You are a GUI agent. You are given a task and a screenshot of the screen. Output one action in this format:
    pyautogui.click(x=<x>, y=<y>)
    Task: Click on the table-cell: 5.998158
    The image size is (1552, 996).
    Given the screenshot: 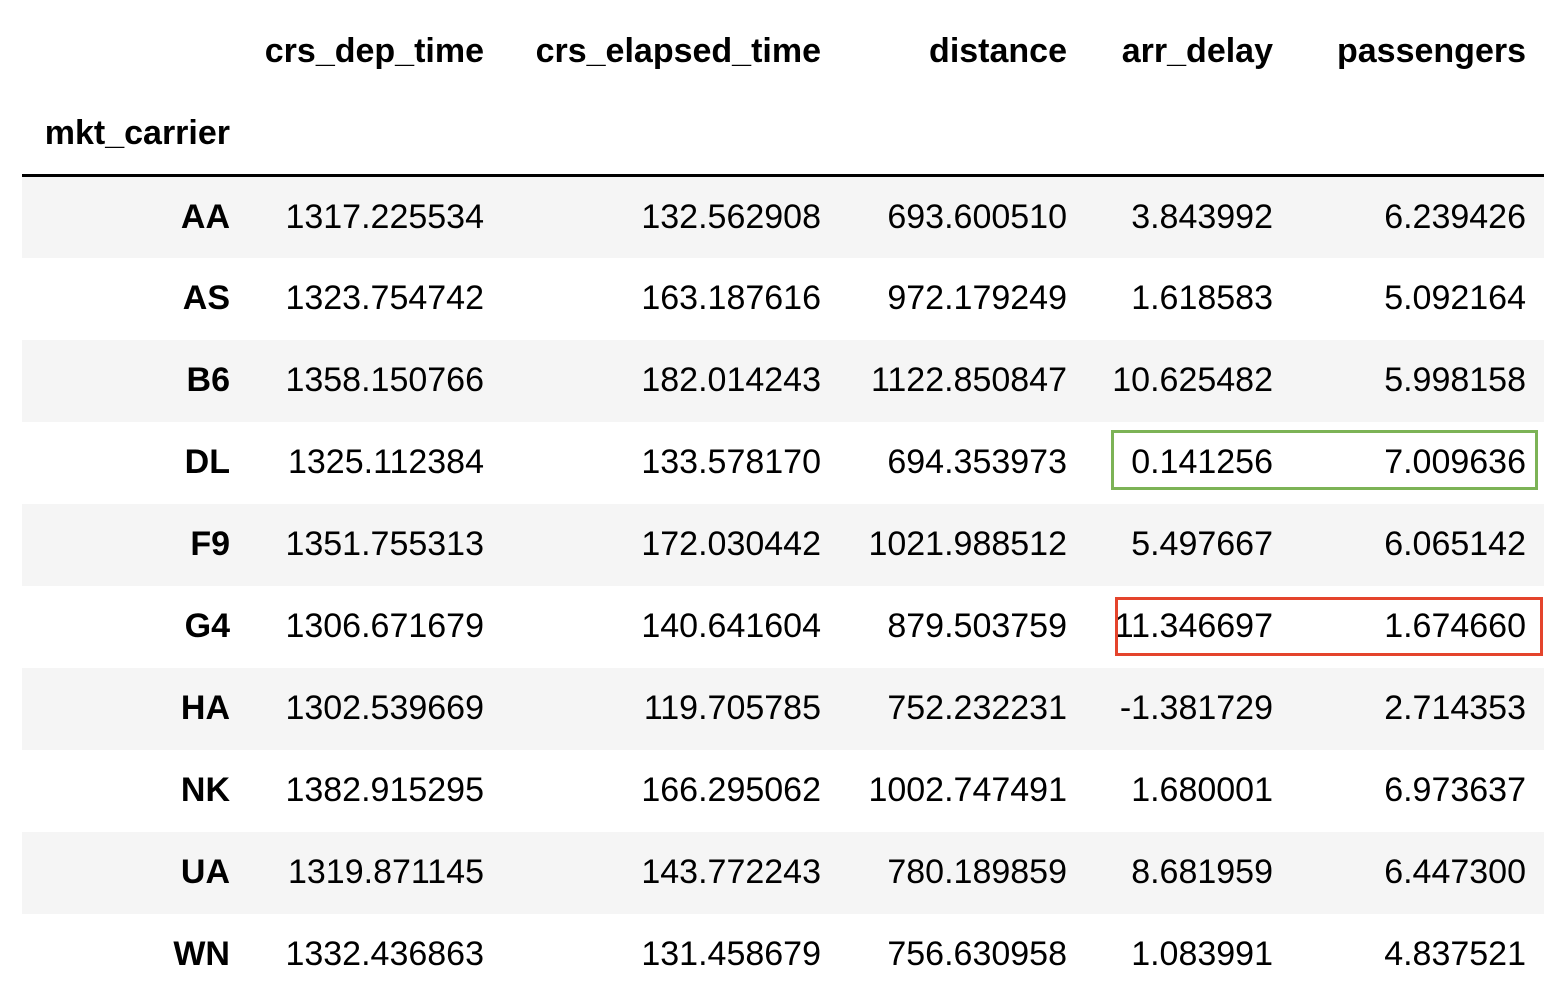 What is the action you would take?
    pyautogui.click(x=1455, y=380)
    